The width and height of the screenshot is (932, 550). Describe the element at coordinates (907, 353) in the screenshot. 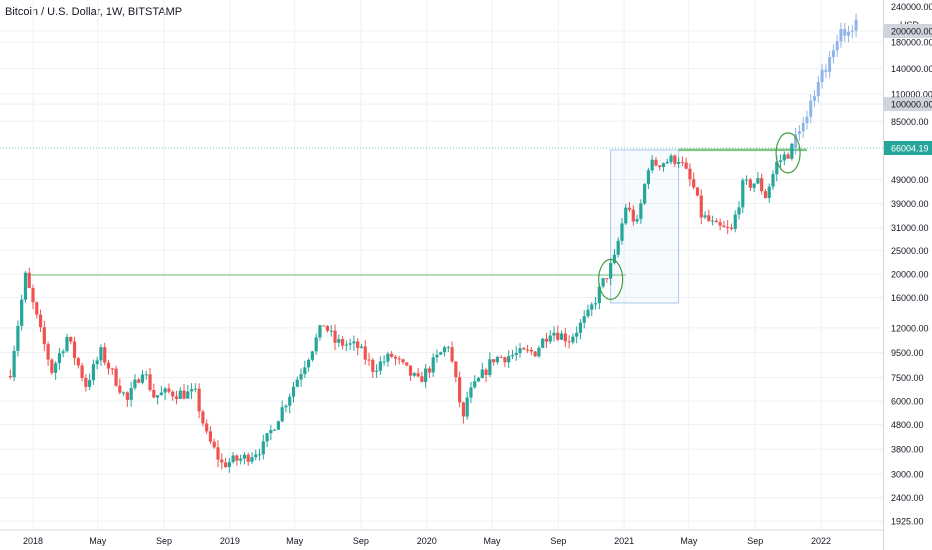

I see `y-tick-label: 9500.00` at that location.